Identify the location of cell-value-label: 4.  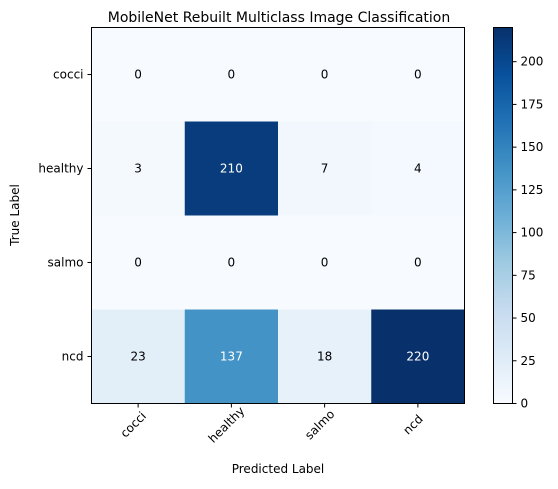
(418, 169).